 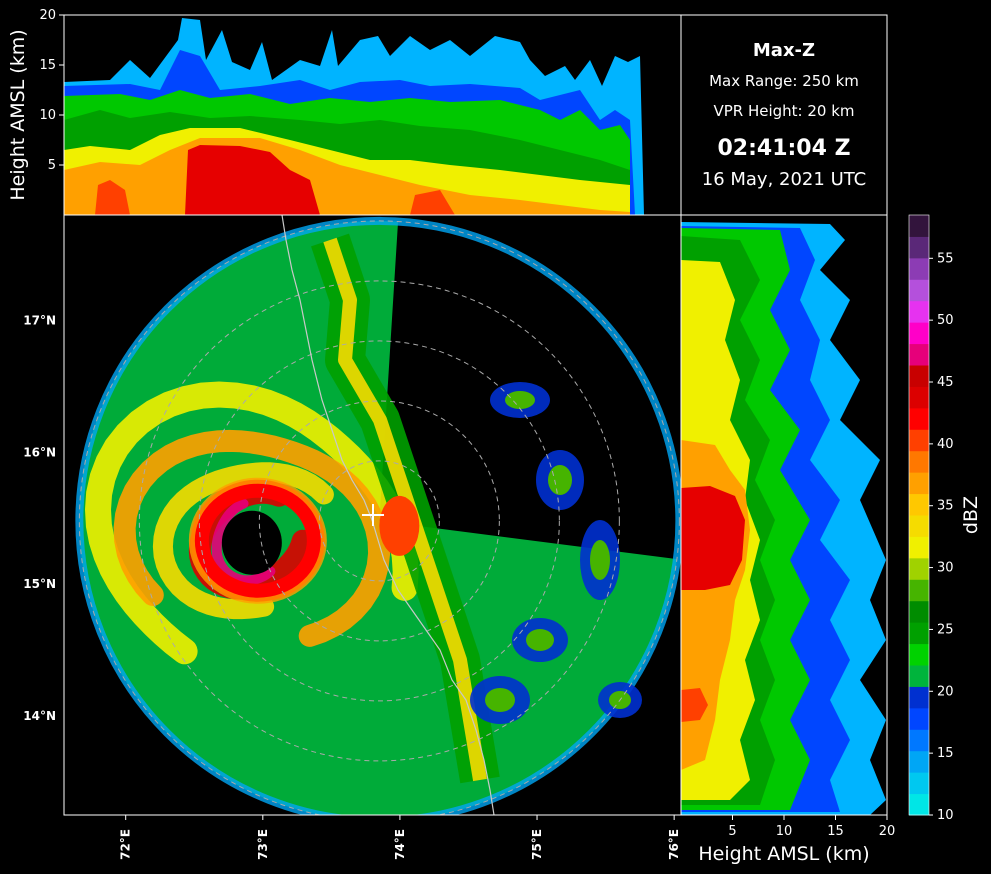 What do you see at coordinates (945, 506) in the screenshot?
I see `colorbar-tick-label: 35` at bounding box center [945, 506].